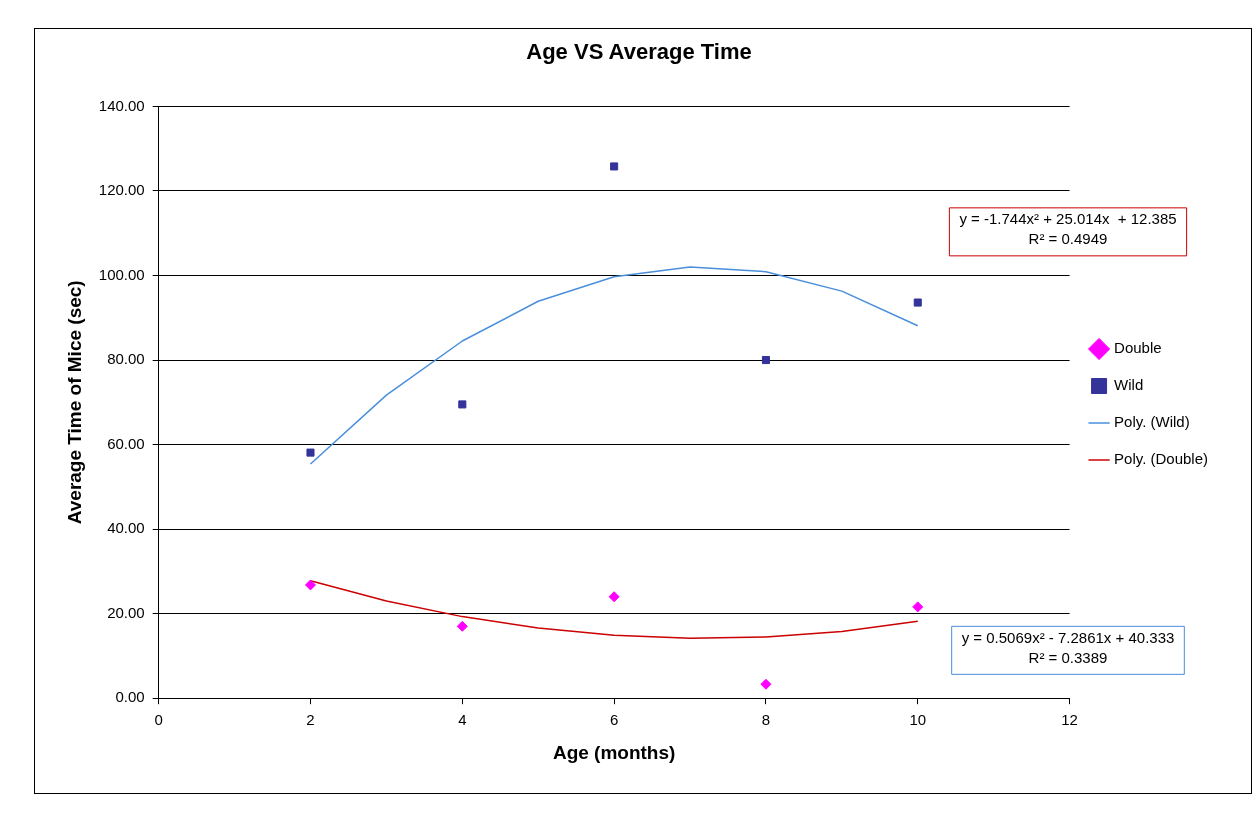 The height and width of the screenshot is (814, 1258). Describe the element at coordinates (1129, 385) in the screenshot. I see `legend-label: Wild` at that location.